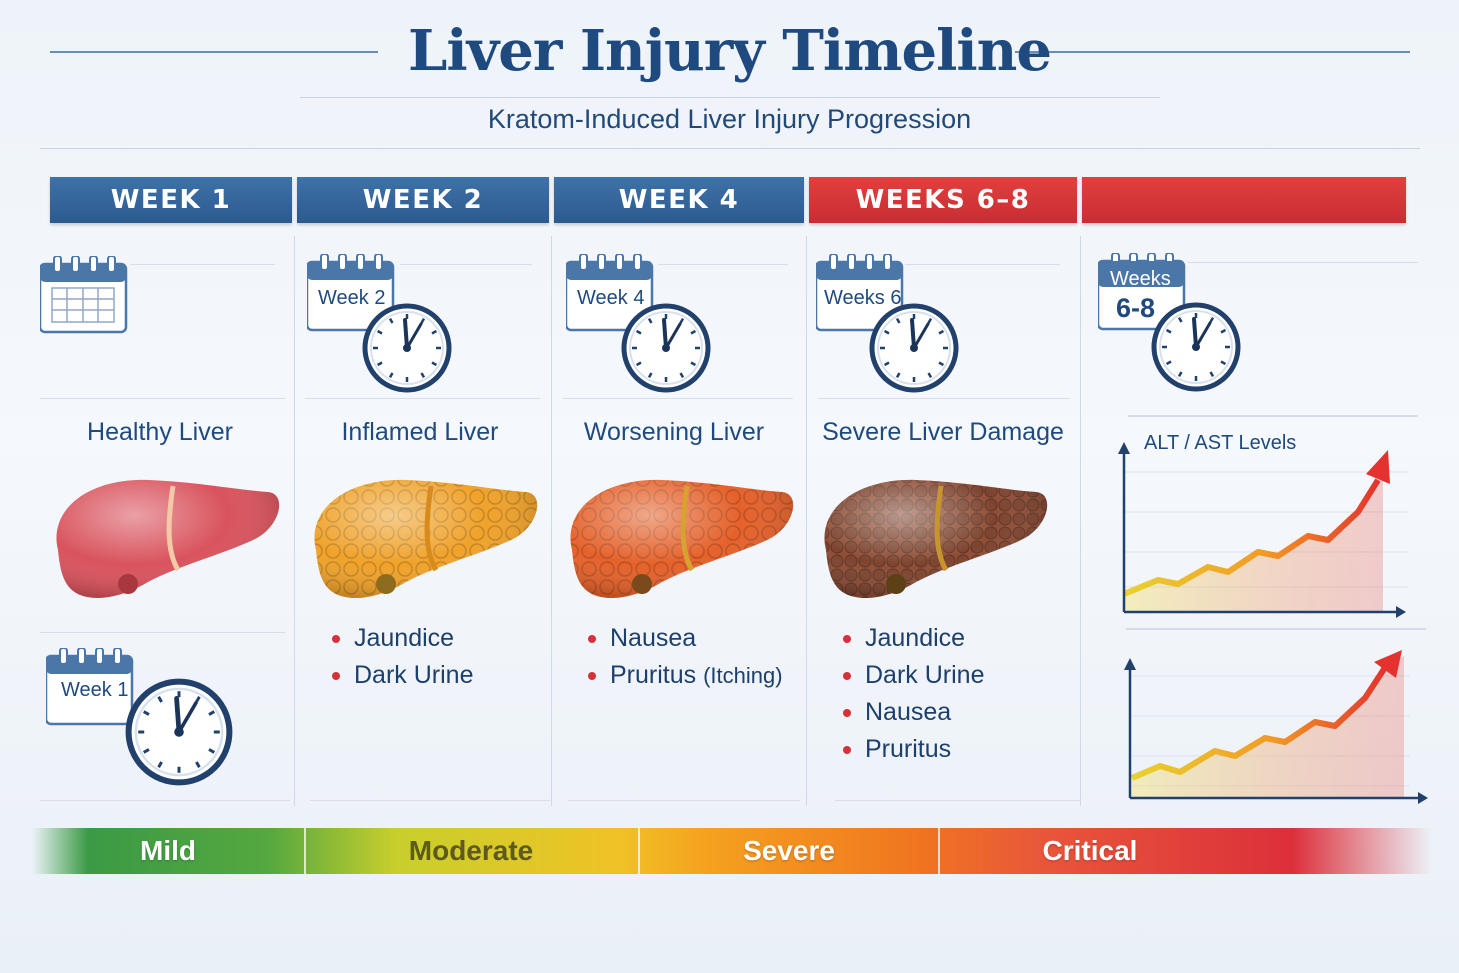 The height and width of the screenshot is (973, 1459). Describe the element at coordinates (730, 51) in the screenshot. I see `page-title: Liver Injury Timeline` at that location.